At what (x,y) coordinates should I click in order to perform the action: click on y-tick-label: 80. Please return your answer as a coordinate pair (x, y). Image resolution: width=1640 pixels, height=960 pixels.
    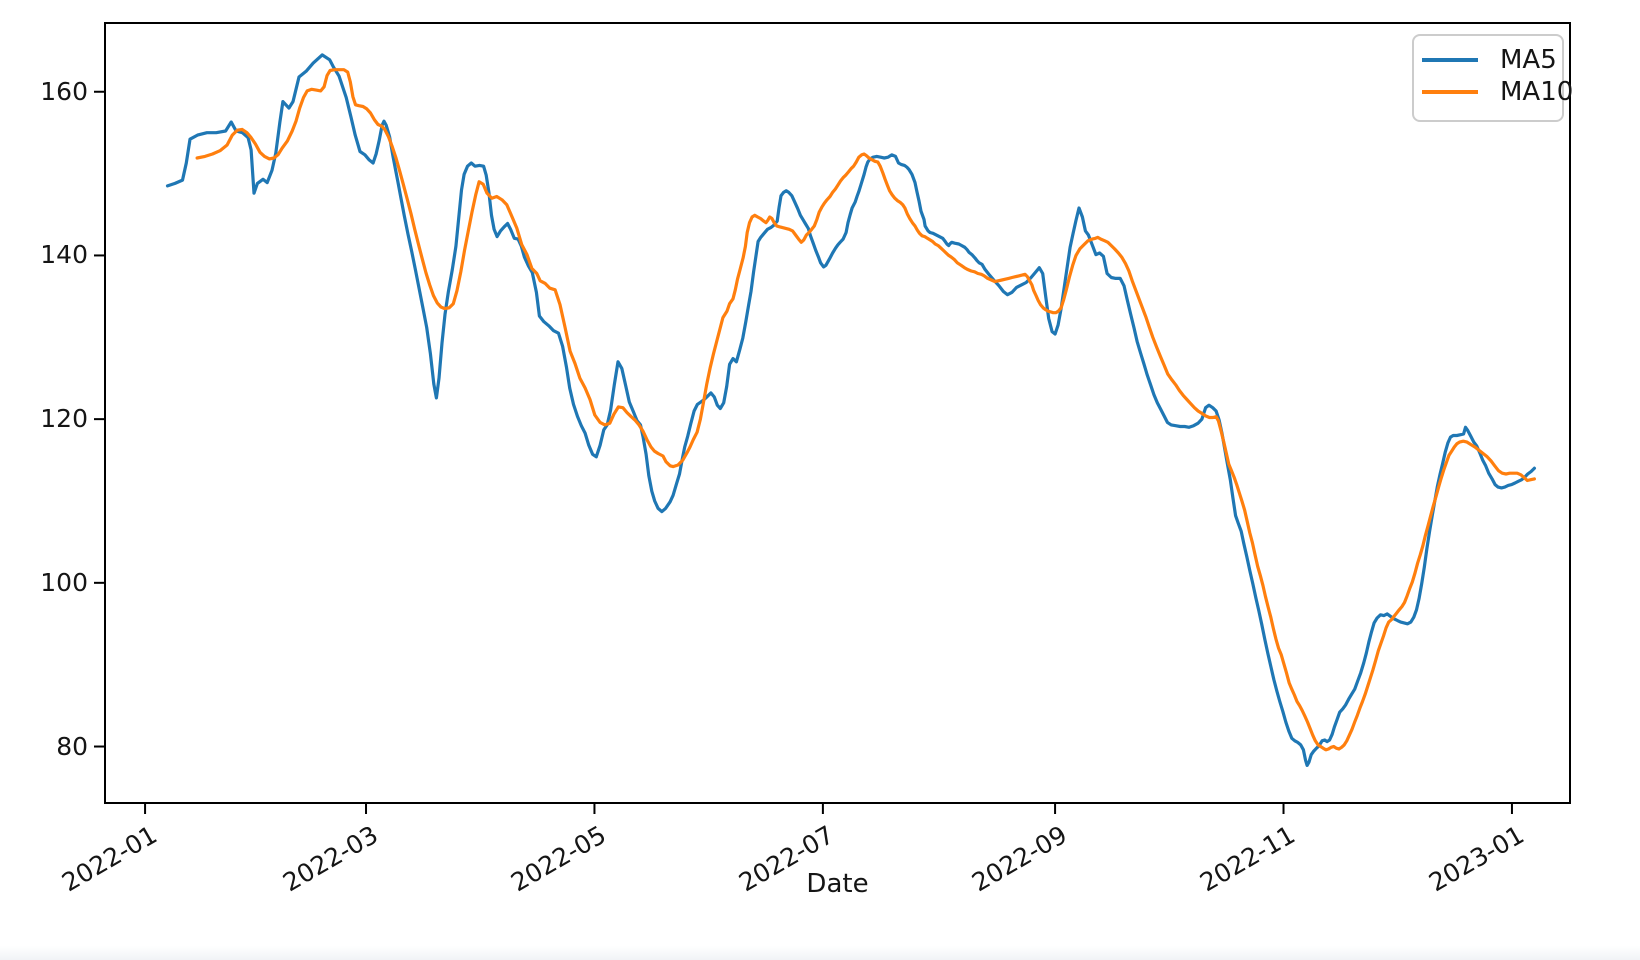
    Looking at the image, I should click on (72, 746).